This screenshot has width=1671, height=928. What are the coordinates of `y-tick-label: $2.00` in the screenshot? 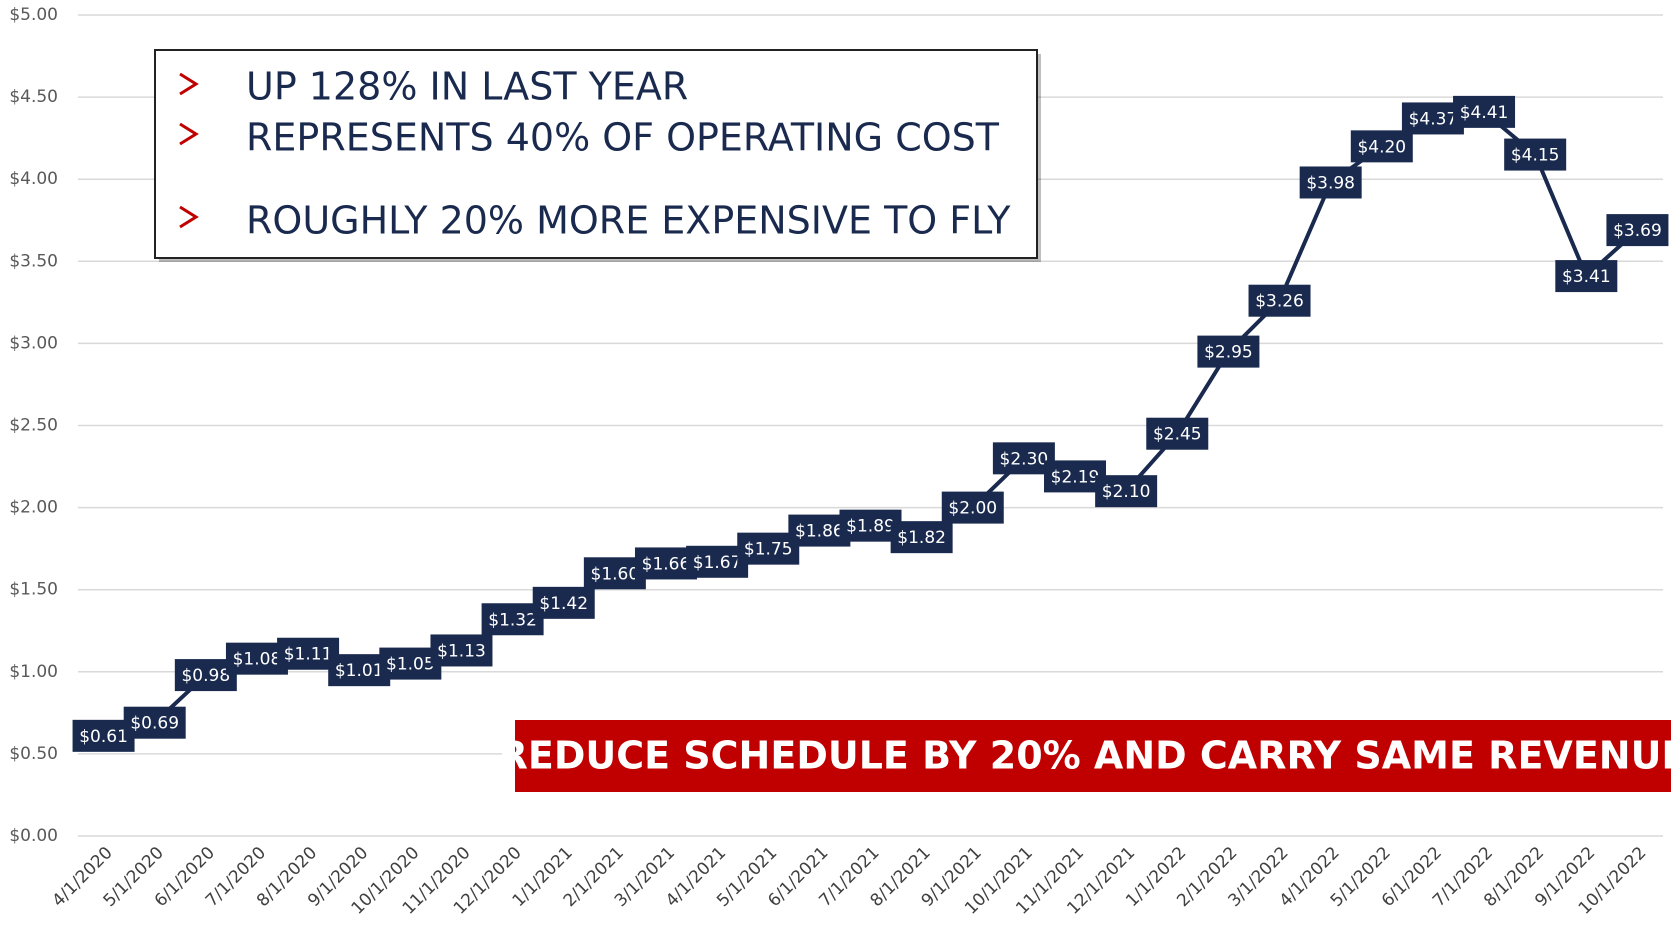 It's located at (33, 508).